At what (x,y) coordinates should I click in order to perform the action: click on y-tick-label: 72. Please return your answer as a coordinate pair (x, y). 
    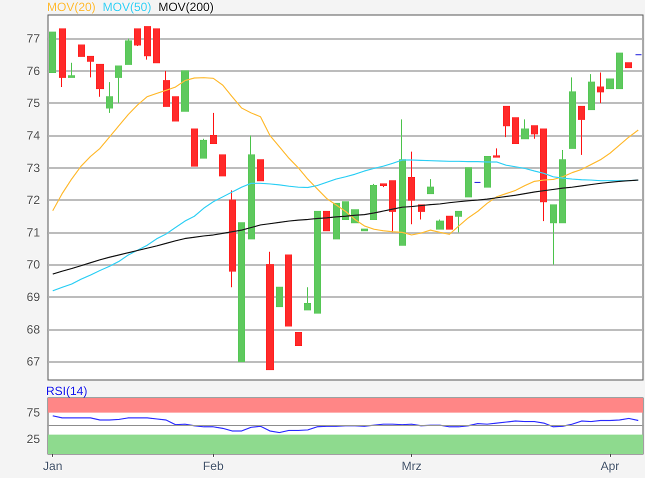
    Looking at the image, I should click on (33, 200).